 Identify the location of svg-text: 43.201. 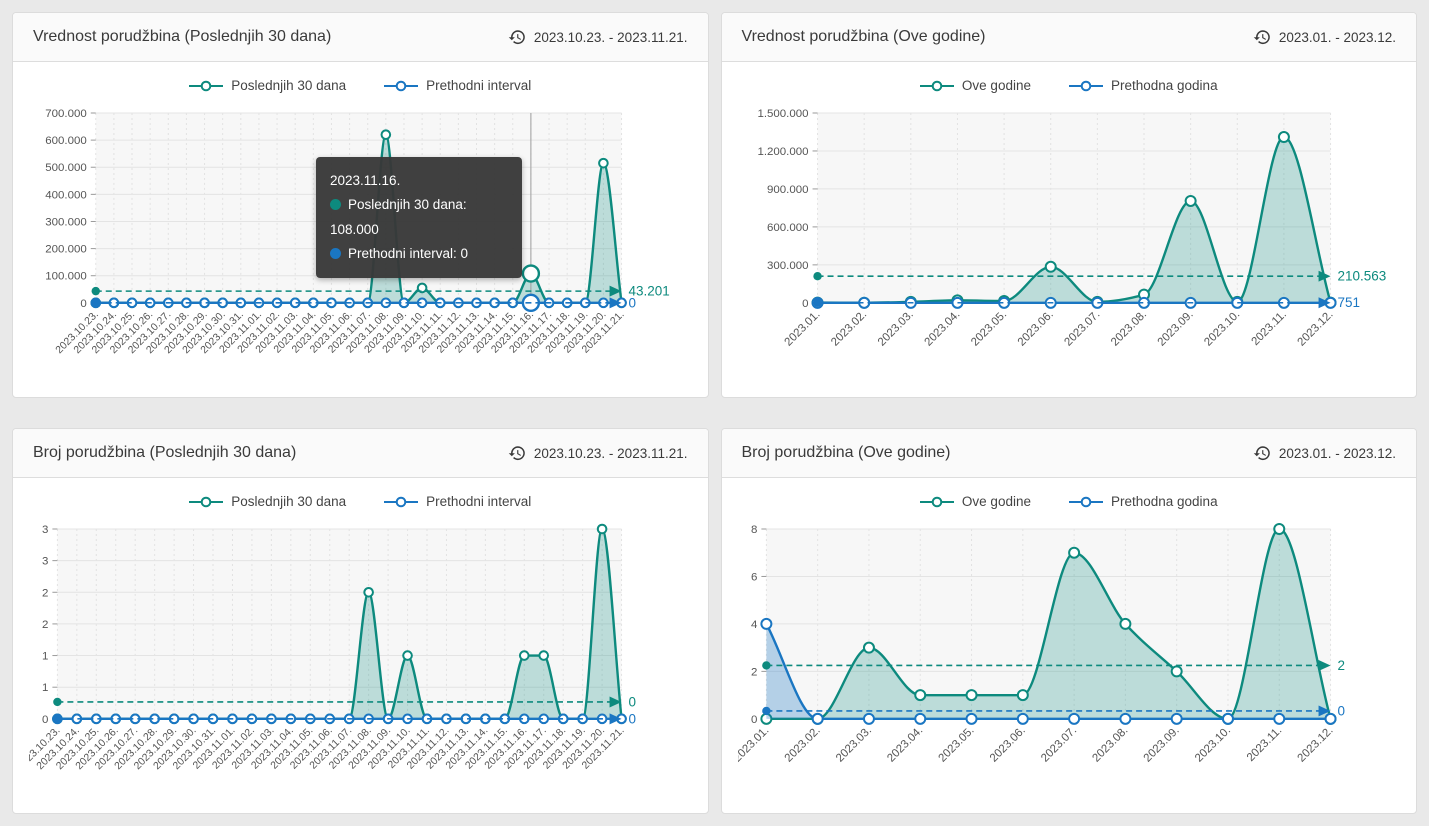
(649, 291).